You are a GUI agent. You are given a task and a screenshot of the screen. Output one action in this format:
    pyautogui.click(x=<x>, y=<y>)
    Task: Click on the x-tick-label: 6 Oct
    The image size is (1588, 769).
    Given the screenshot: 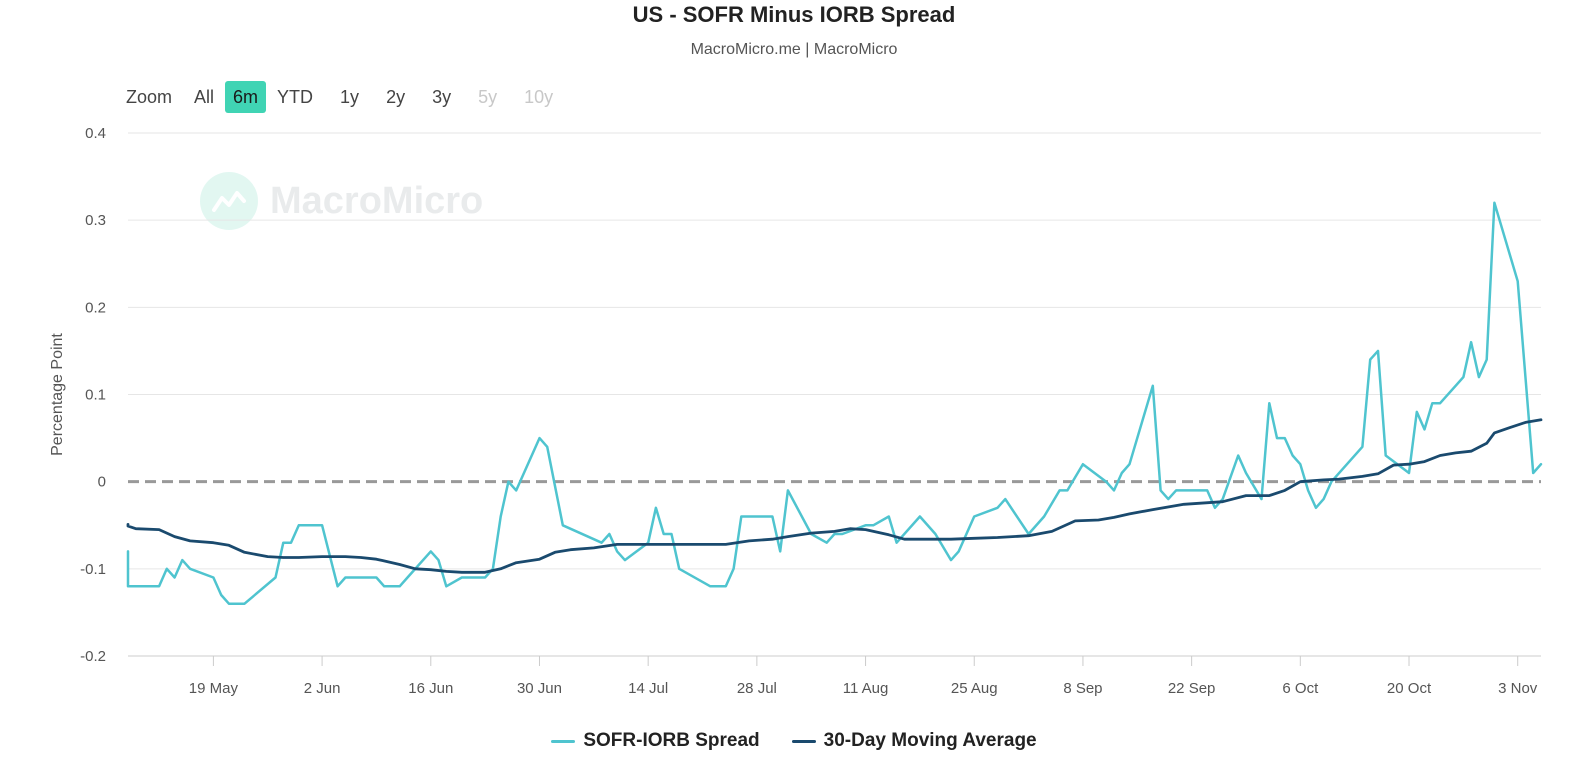 What is the action you would take?
    pyautogui.click(x=1300, y=688)
    